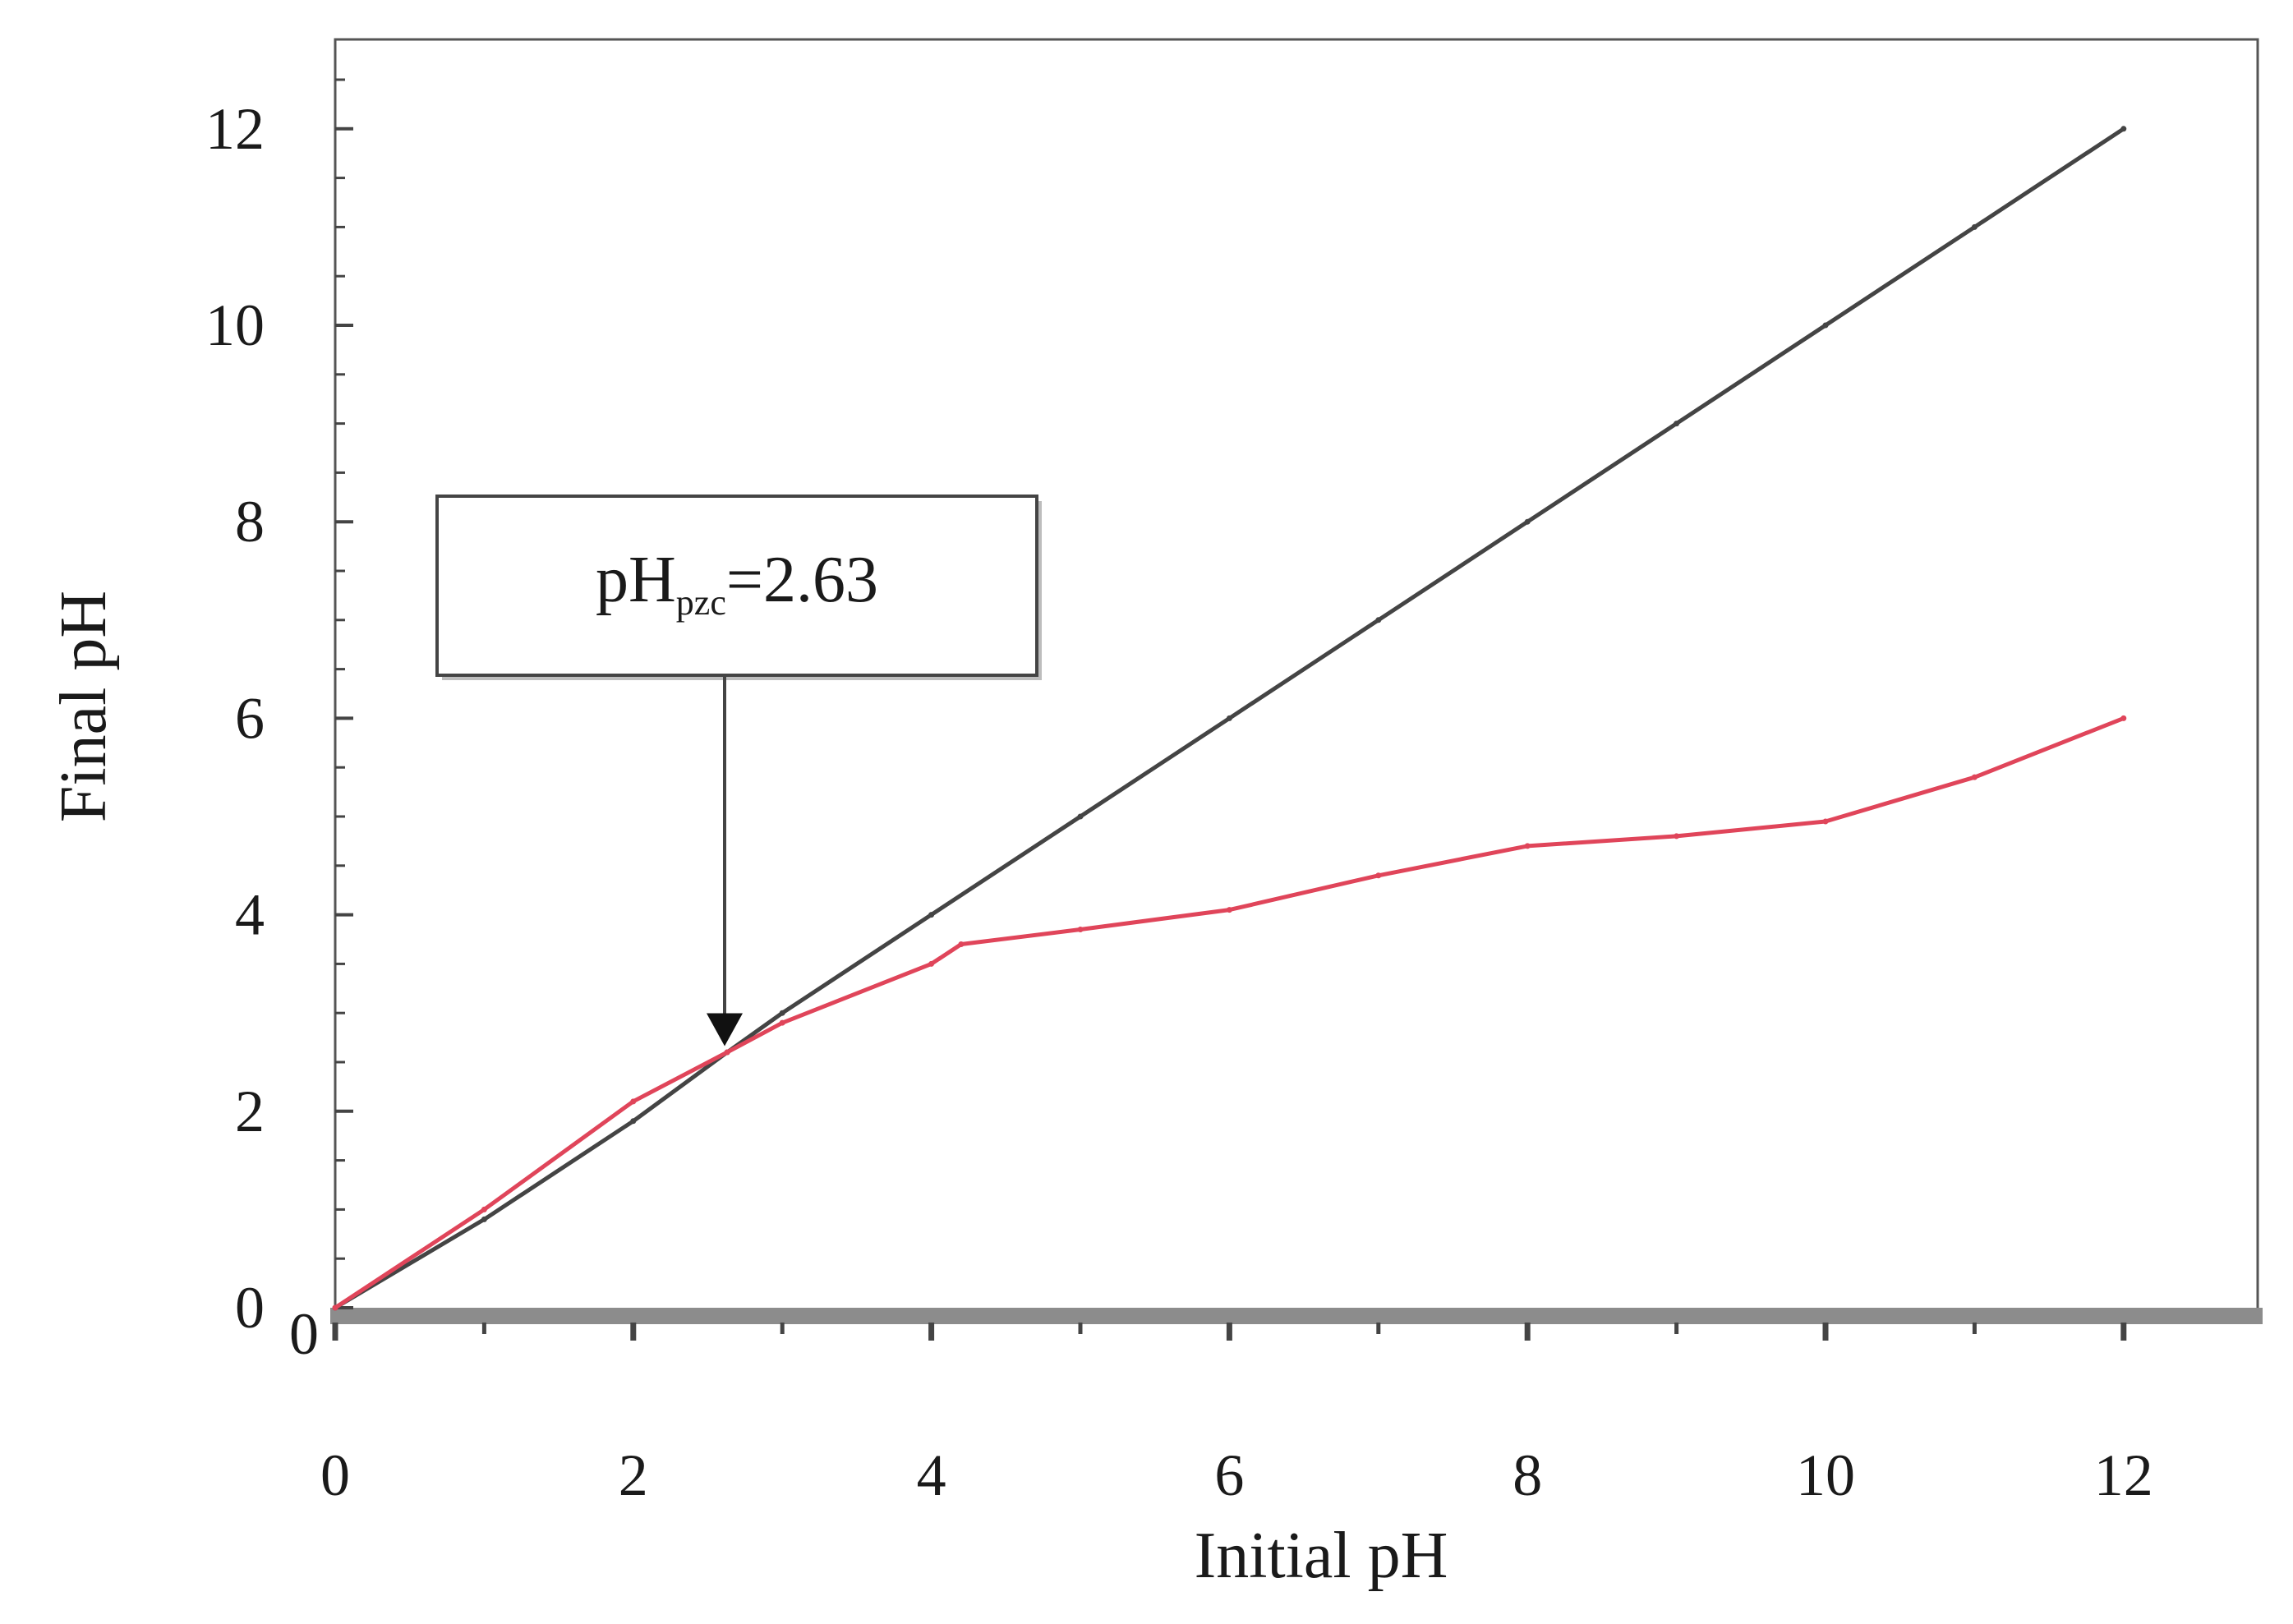  Describe the element at coordinates (1321, 1556) in the screenshot. I see `x-axis-title: Initial pH` at that location.